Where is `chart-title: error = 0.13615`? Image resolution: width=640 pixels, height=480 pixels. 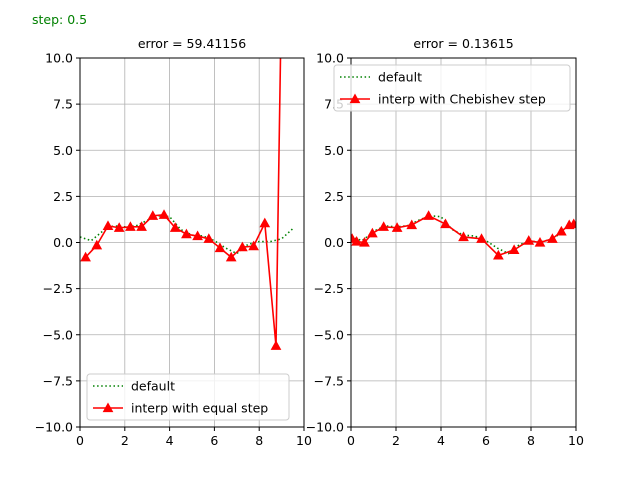
chart-title: error = 0.13615 is located at coordinates (463, 43).